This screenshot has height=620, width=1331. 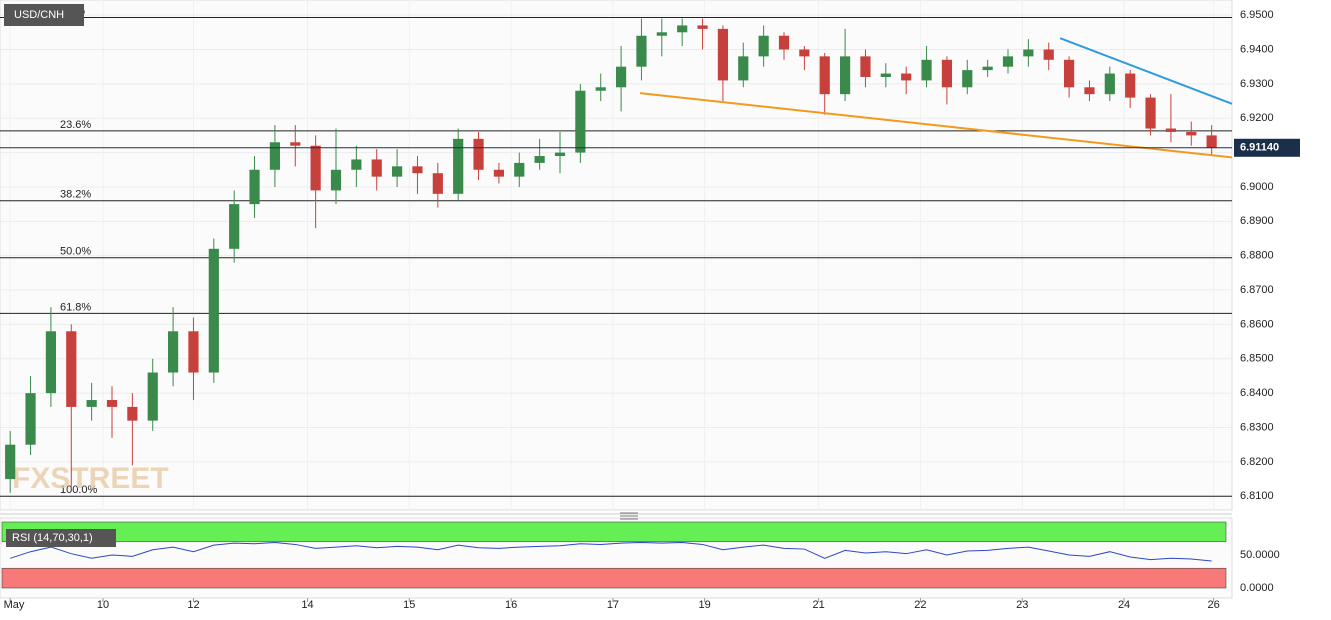 What do you see at coordinates (1124, 605) in the screenshot?
I see `x-tick-label: 24` at bounding box center [1124, 605].